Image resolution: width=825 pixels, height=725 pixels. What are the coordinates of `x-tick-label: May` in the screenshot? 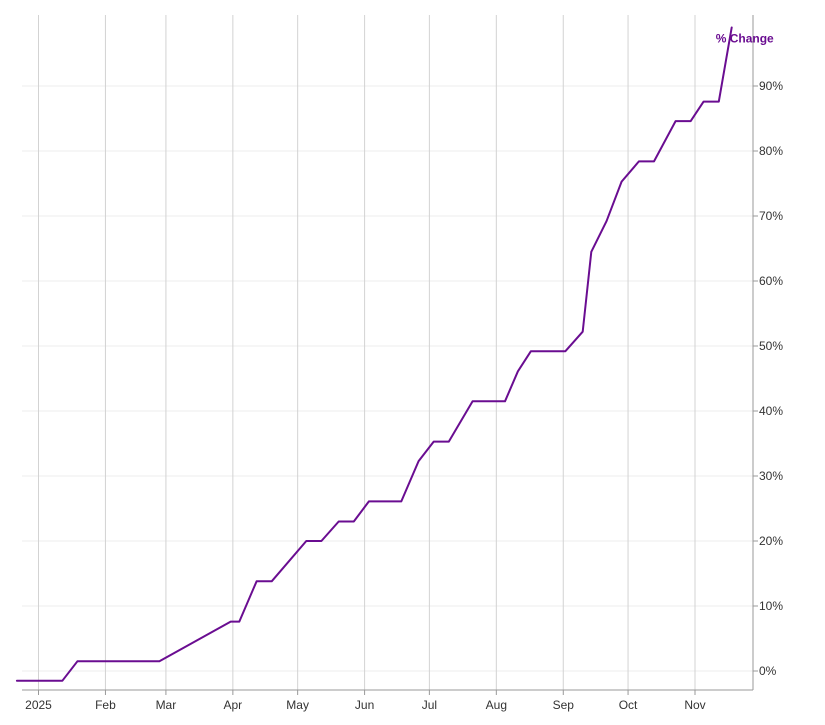 It's located at (297, 705).